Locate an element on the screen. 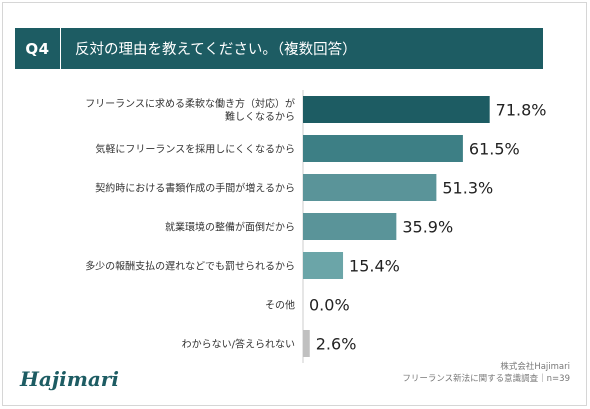 Image resolution: width=590 pixels, height=409 pixels. bar-value-label: 51.3% is located at coordinates (467, 188).